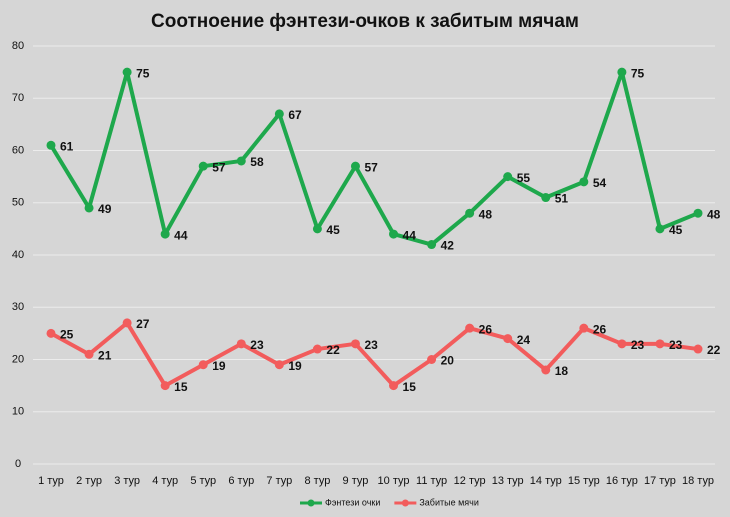  I want to click on data-label: 18, so click(562, 371).